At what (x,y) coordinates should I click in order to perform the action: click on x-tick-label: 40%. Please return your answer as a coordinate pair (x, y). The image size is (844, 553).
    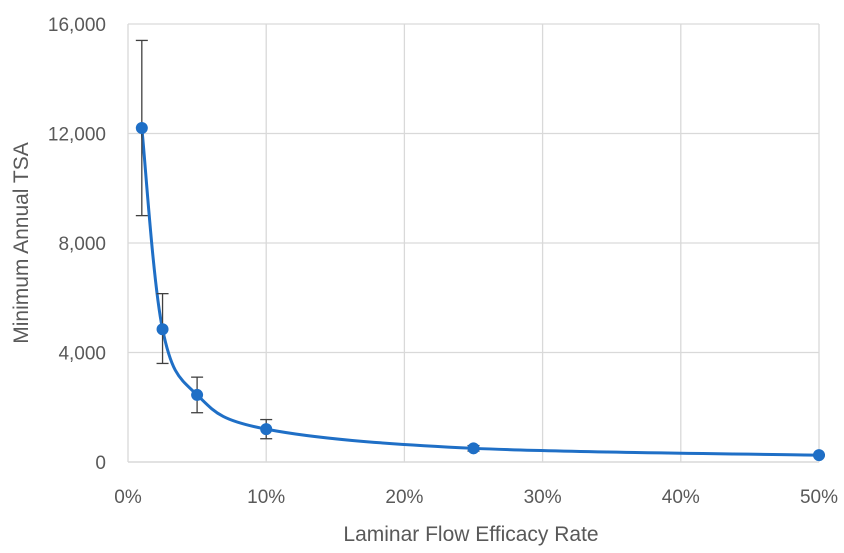
    Looking at the image, I should click on (681, 497).